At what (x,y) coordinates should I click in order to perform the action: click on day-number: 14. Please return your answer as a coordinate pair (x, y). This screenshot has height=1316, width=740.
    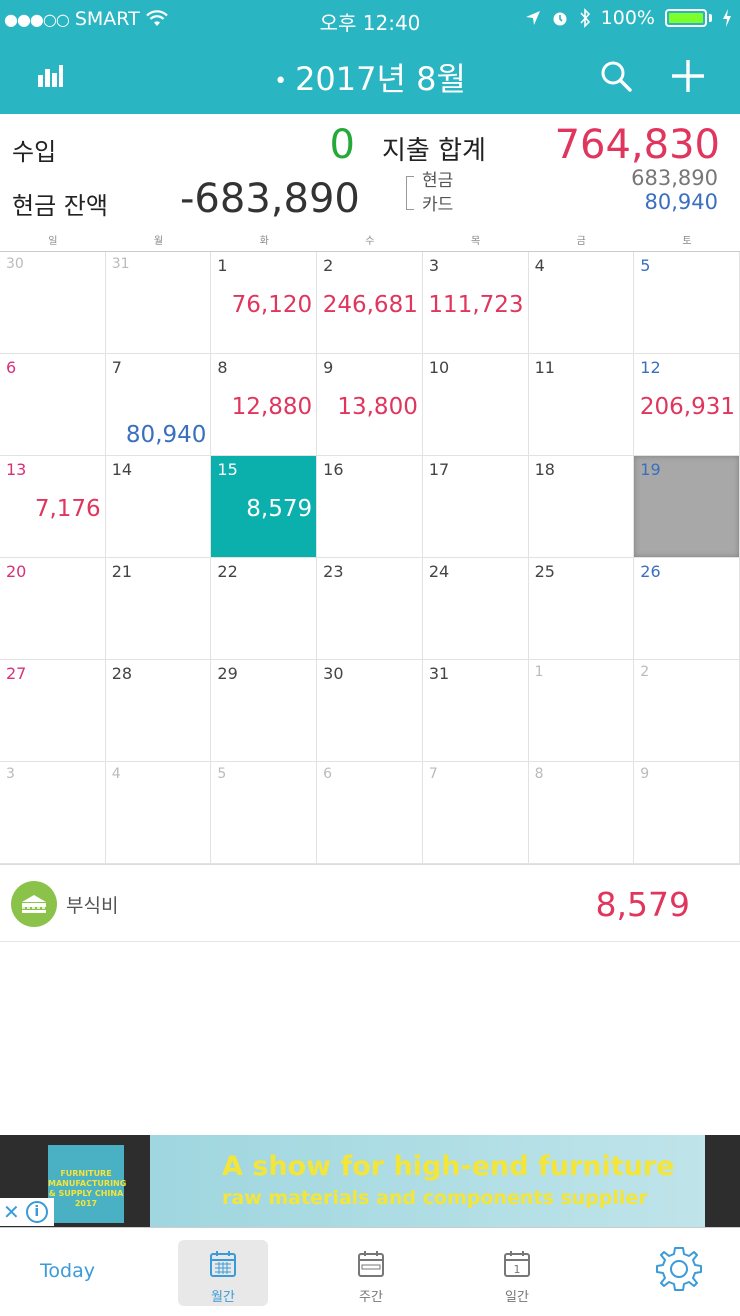
    Looking at the image, I should click on (122, 469).